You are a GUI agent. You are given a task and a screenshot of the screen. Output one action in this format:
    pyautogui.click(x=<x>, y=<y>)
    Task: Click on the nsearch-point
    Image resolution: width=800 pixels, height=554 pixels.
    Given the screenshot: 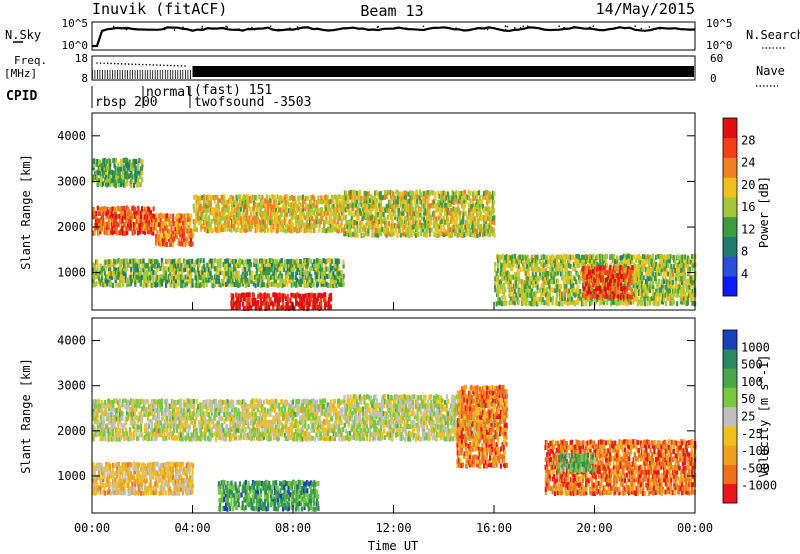 What is the action you would take?
    pyautogui.click(x=453, y=28)
    